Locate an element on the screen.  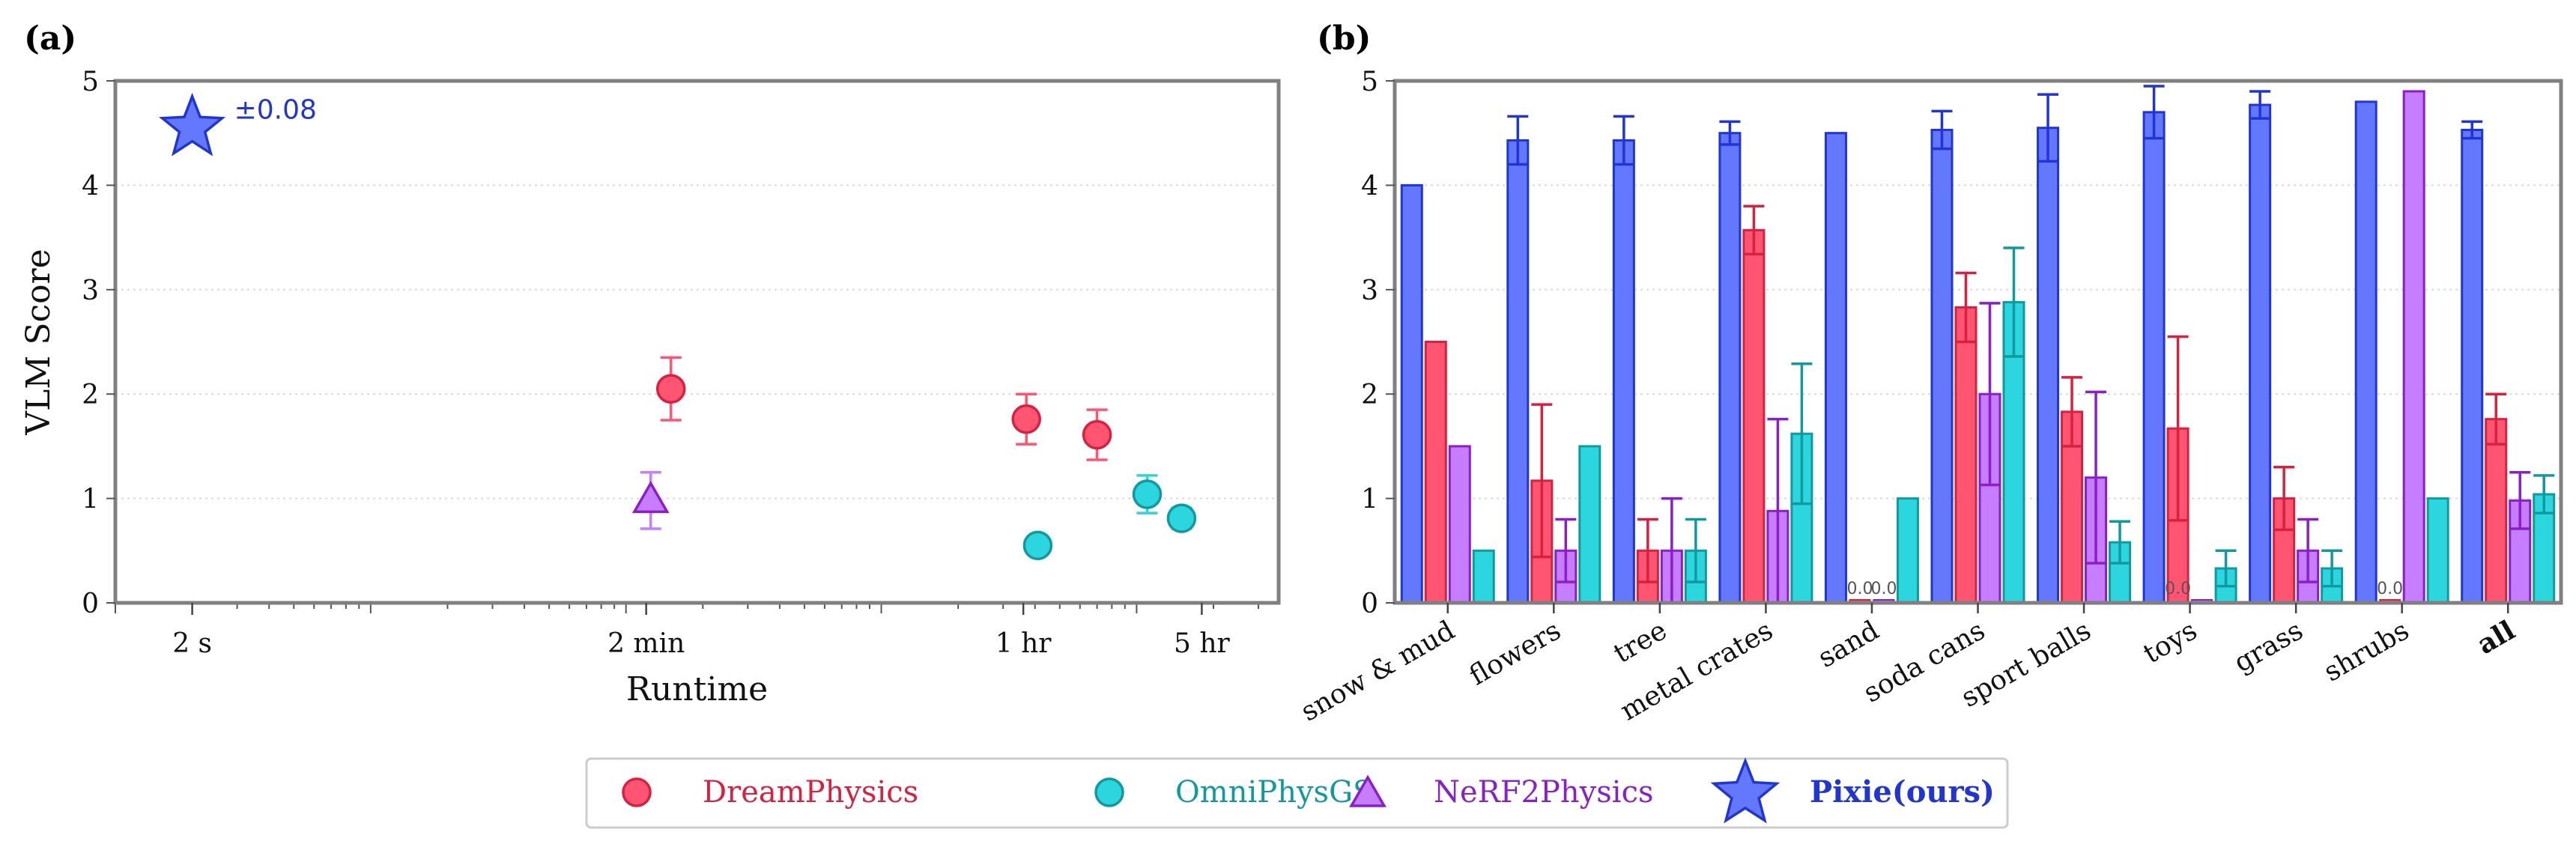
legend-label-nerf2physics: NeRF2Physics is located at coordinates (1544, 792).